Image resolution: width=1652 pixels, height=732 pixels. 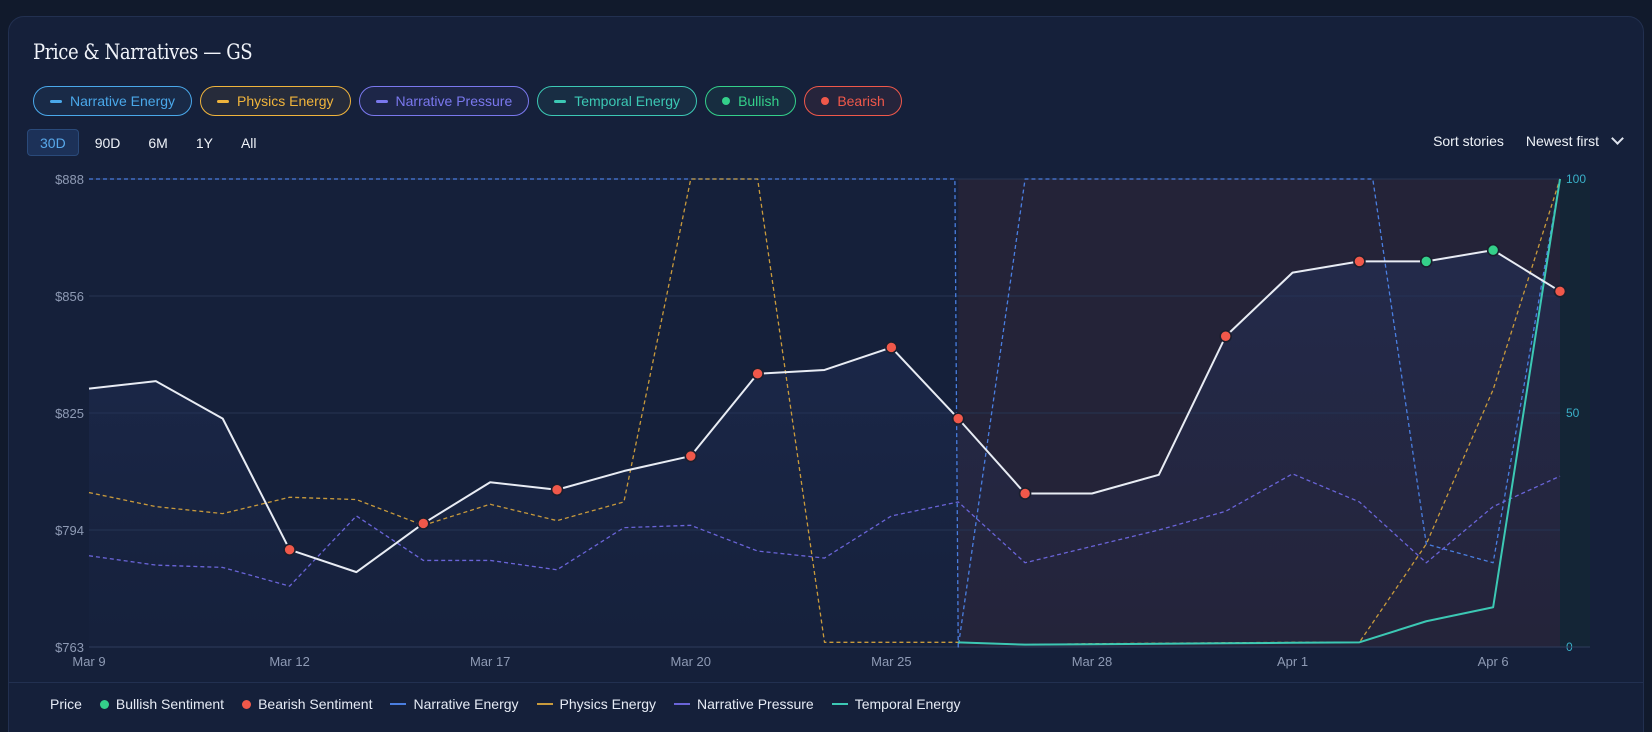 I want to click on legend-temporal-energy: Temporal Energy, so click(x=896, y=704).